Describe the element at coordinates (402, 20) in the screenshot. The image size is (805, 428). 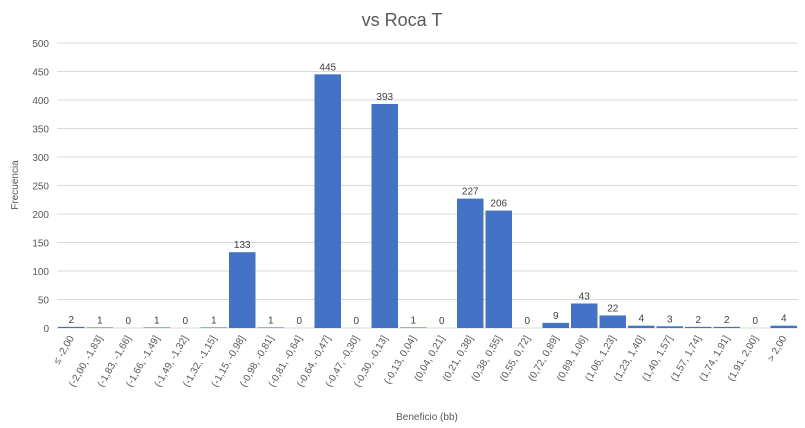
I see `chart-title: vs Roca T` at that location.